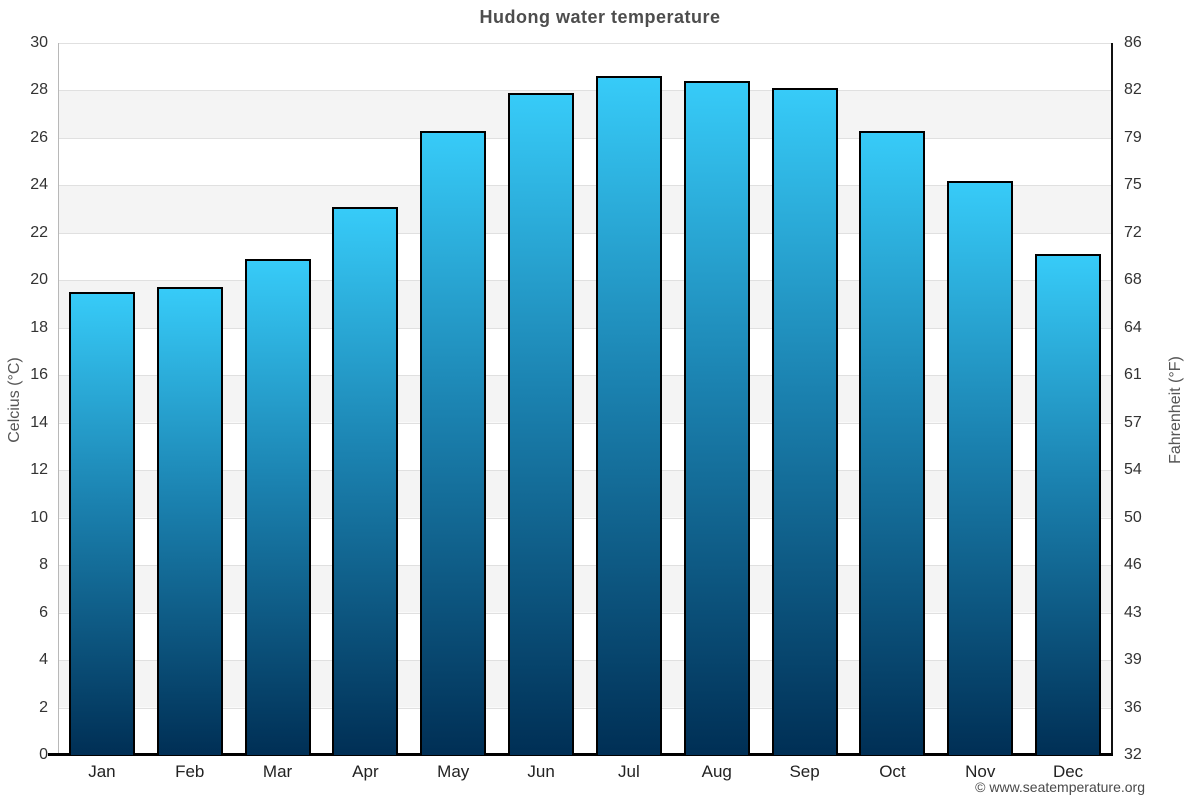 This screenshot has width=1200, height=800. I want to click on fahrenheit-tick-label: 32, so click(1133, 754).